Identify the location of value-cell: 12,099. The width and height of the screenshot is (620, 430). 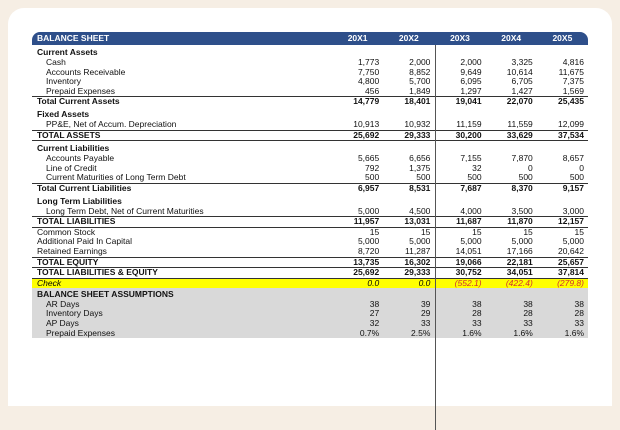
(571, 124).